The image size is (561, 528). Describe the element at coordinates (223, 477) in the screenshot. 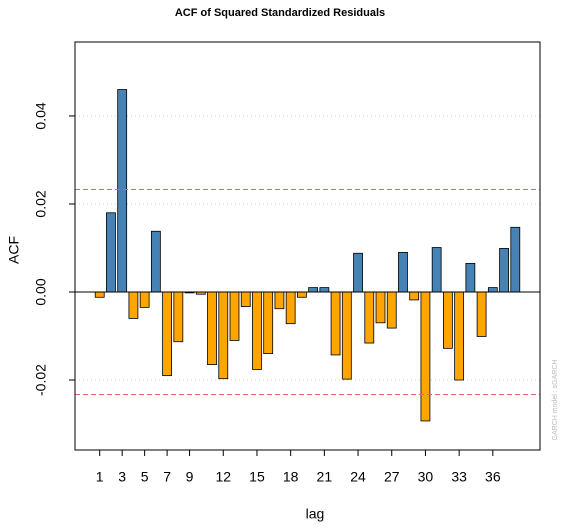

I see `x-tick-label: 12` at that location.